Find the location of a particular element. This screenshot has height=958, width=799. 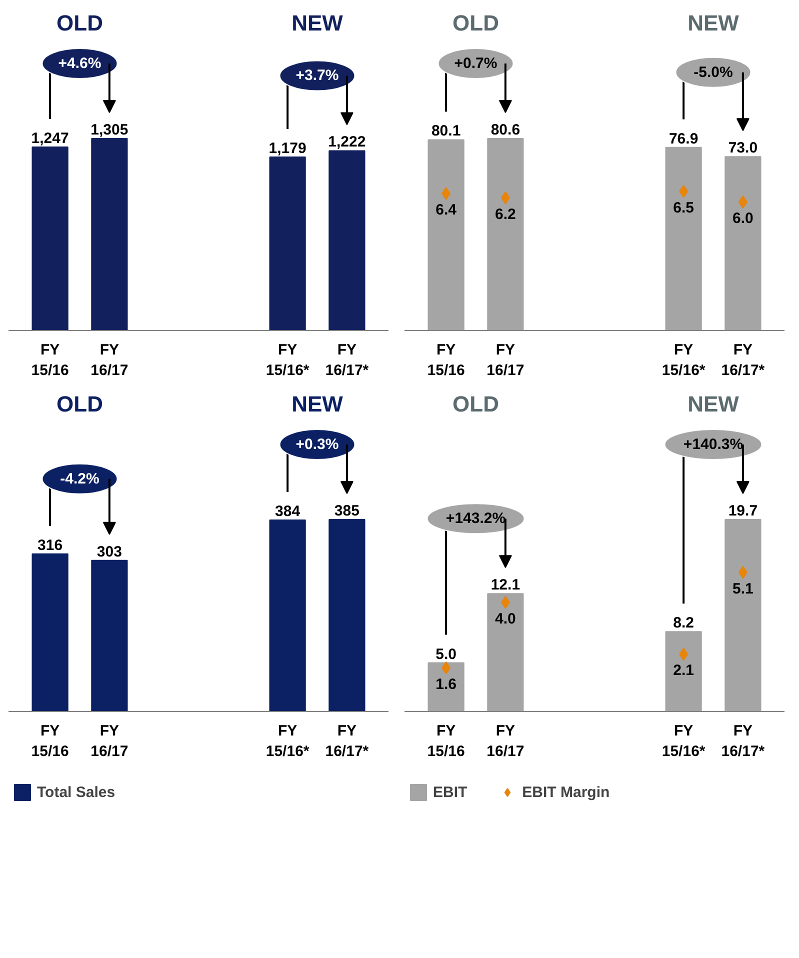

data-label: 1,179 is located at coordinates (287, 149).